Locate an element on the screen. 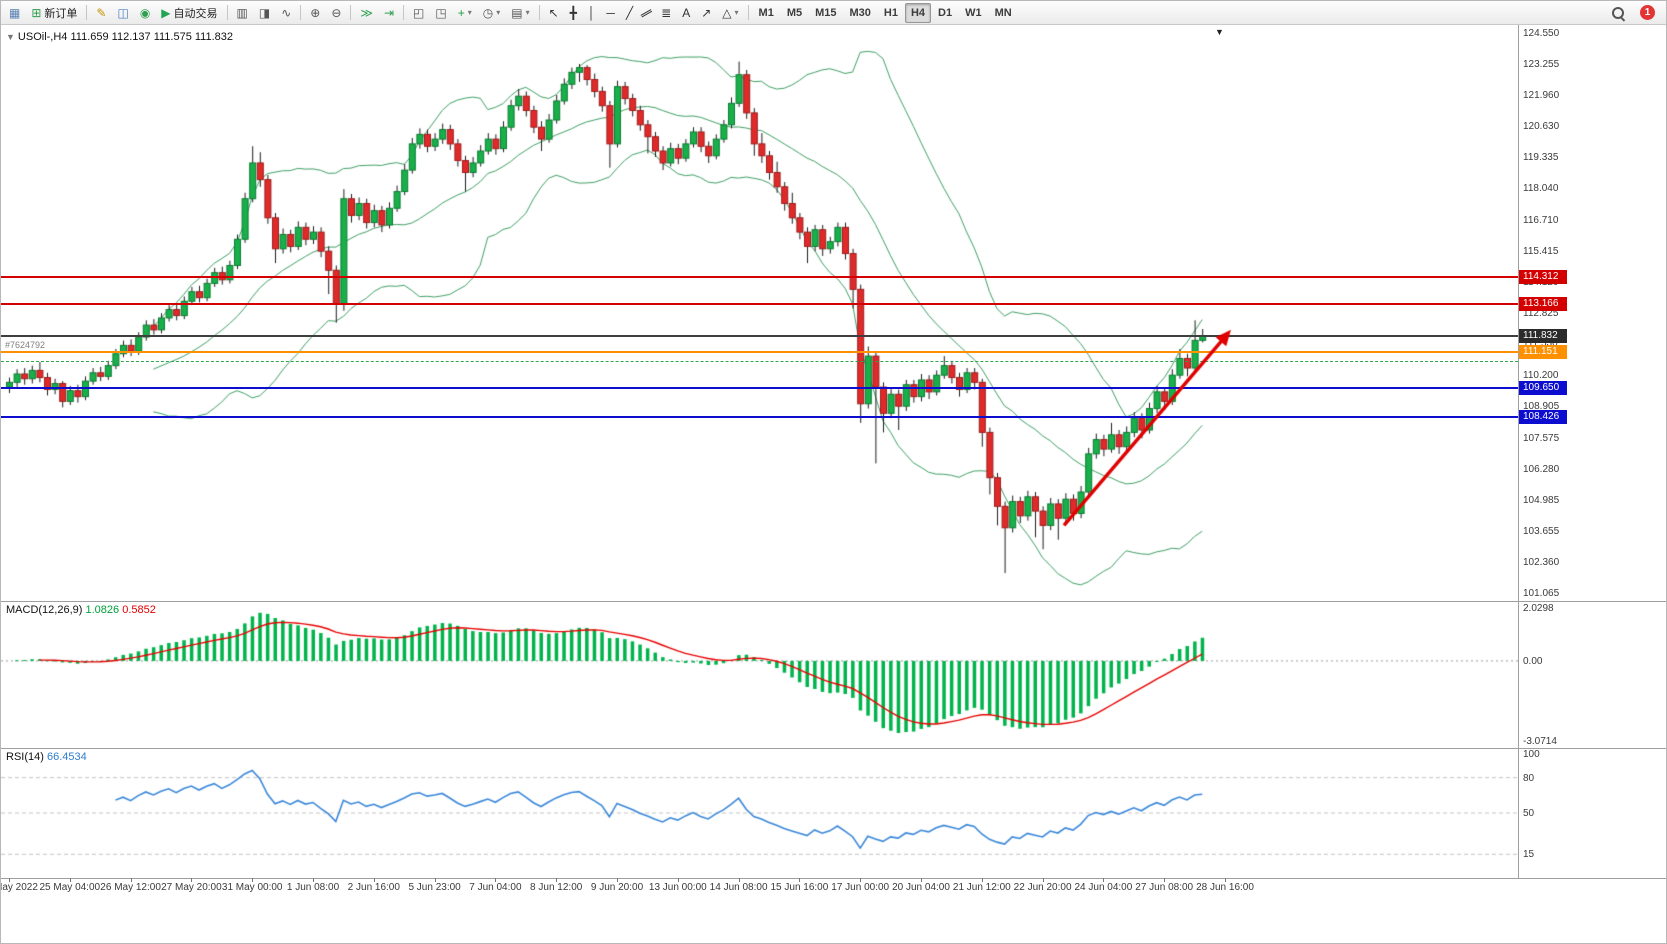 This screenshot has height=944, width=1667. channel-button: ∥ is located at coordinates (647, 13).